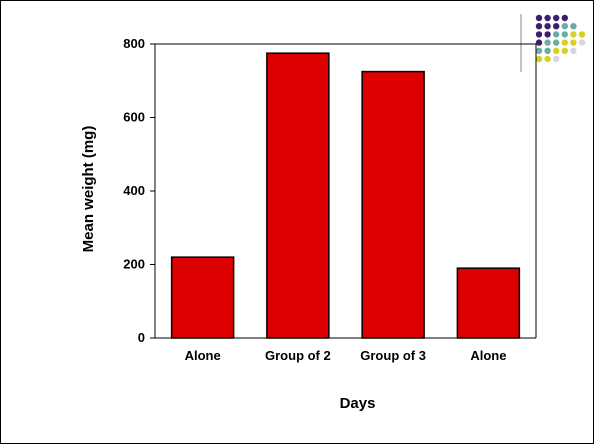  What do you see at coordinates (393, 355) in the screenshot?
I see `x-tick-label: Group of 3` at bounding box center [393, 355].